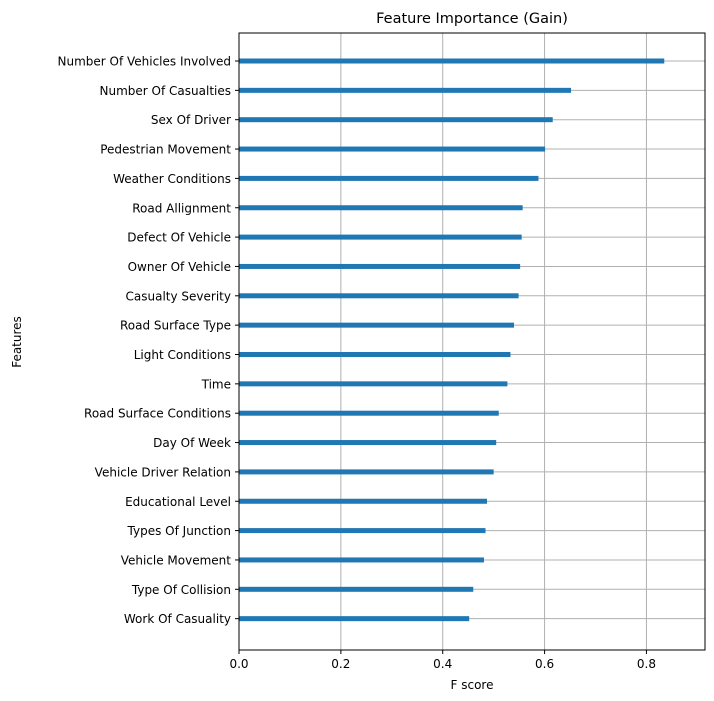 Image resolution: width=714 pixels, height=701 pixels. I want to click on y-tick-label: Types Of Junction, so click(179, 531).